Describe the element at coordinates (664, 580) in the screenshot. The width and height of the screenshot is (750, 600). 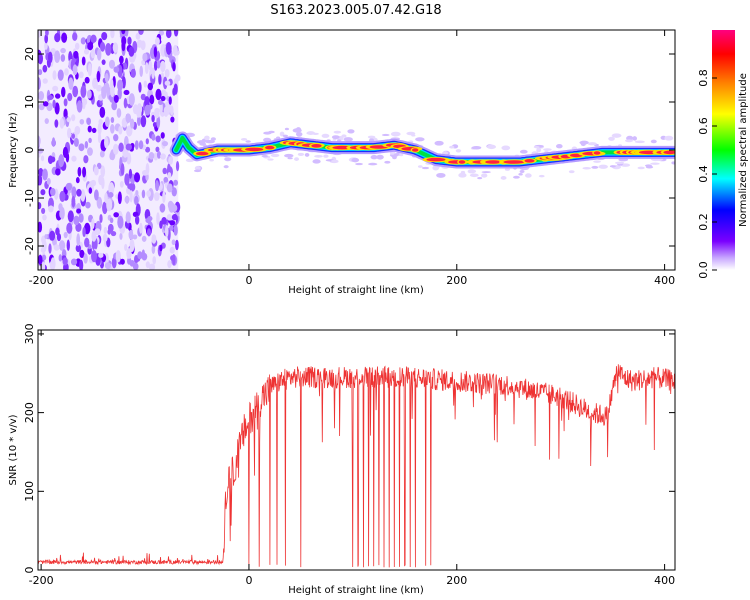
I see `x-tick-label: 400` at that location.